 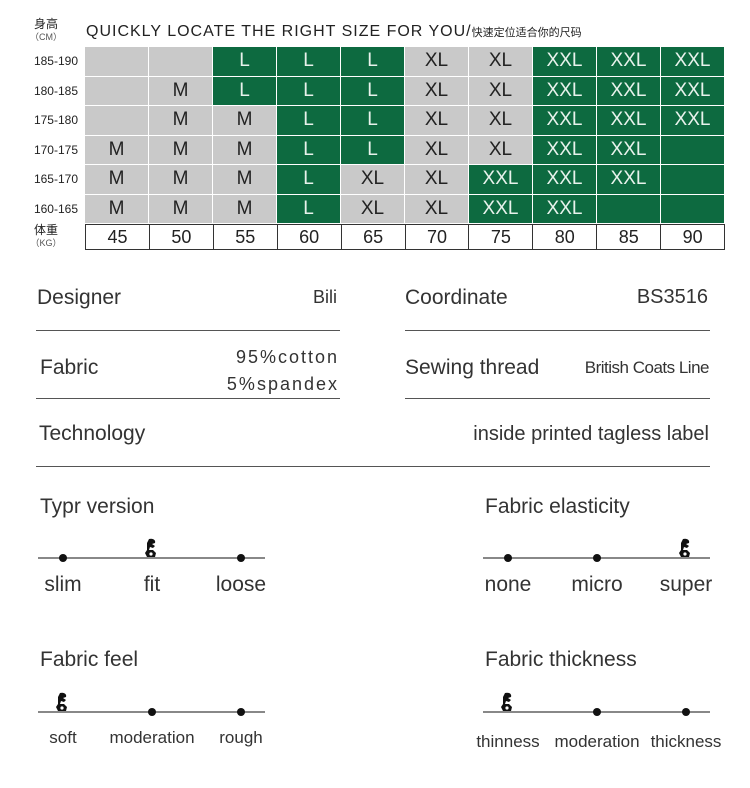 What do you see at coordinates (405, 237) in the screenshot?
I see `weight-row: 45 50 55 60 65 70 75 80 85 90` at bounding box center [405, 237].